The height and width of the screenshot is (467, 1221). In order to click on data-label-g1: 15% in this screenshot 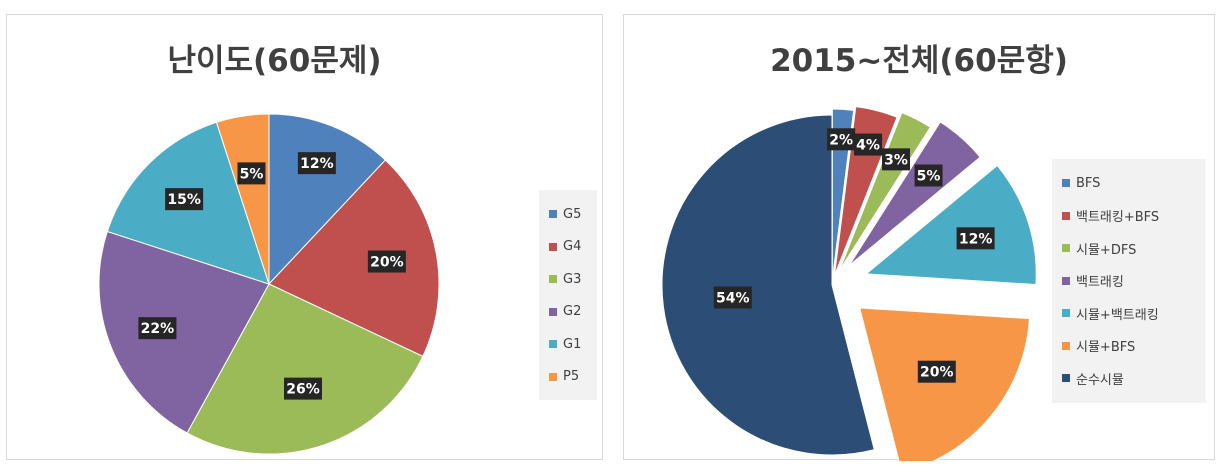, I will do `click(184, 199)`.